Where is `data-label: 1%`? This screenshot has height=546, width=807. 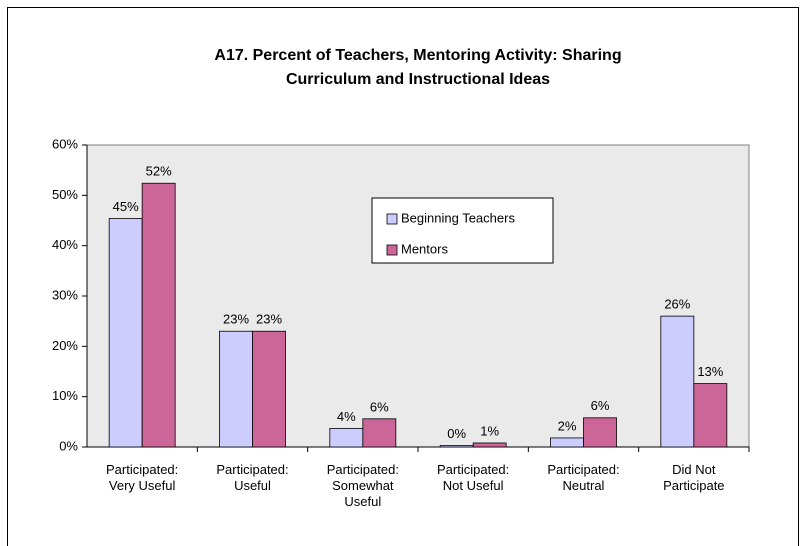 data-label: 1% is located at coordinates (489, 430).